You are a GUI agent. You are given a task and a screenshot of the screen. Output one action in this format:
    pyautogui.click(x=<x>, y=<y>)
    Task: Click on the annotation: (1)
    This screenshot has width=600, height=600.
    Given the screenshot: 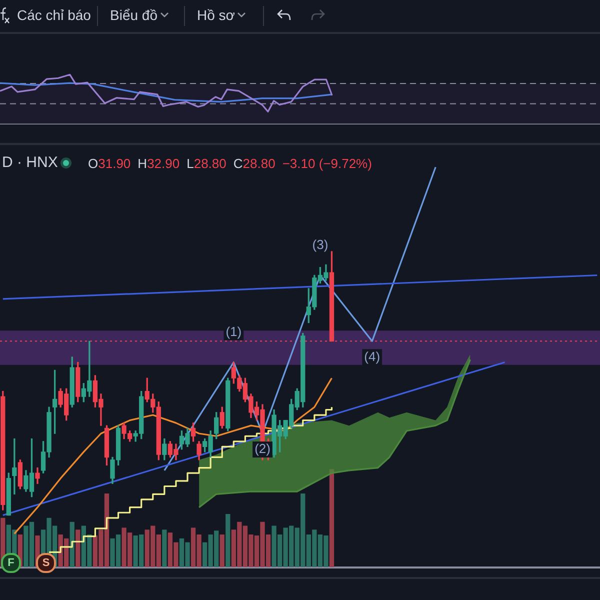 What is the action you would take?
    pyautogui.click(x=234, y=331)
    